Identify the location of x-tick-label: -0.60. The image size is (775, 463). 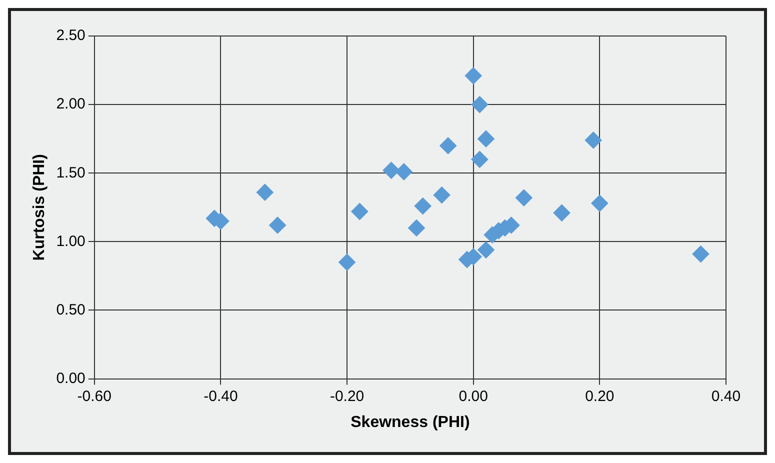
(94, 396).